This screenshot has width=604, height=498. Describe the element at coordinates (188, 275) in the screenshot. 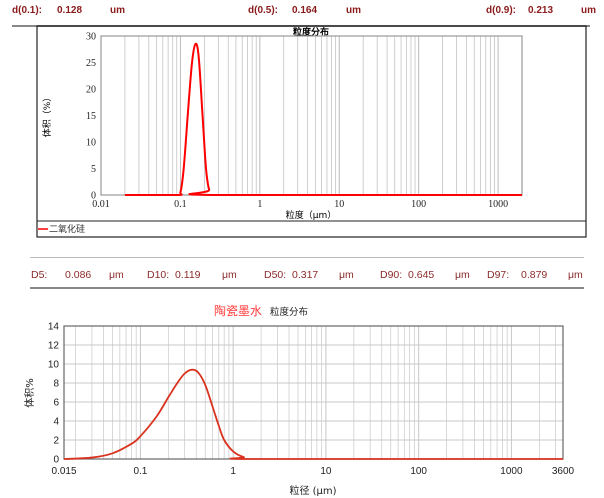

I see `d10-value: 0.119` at that location.